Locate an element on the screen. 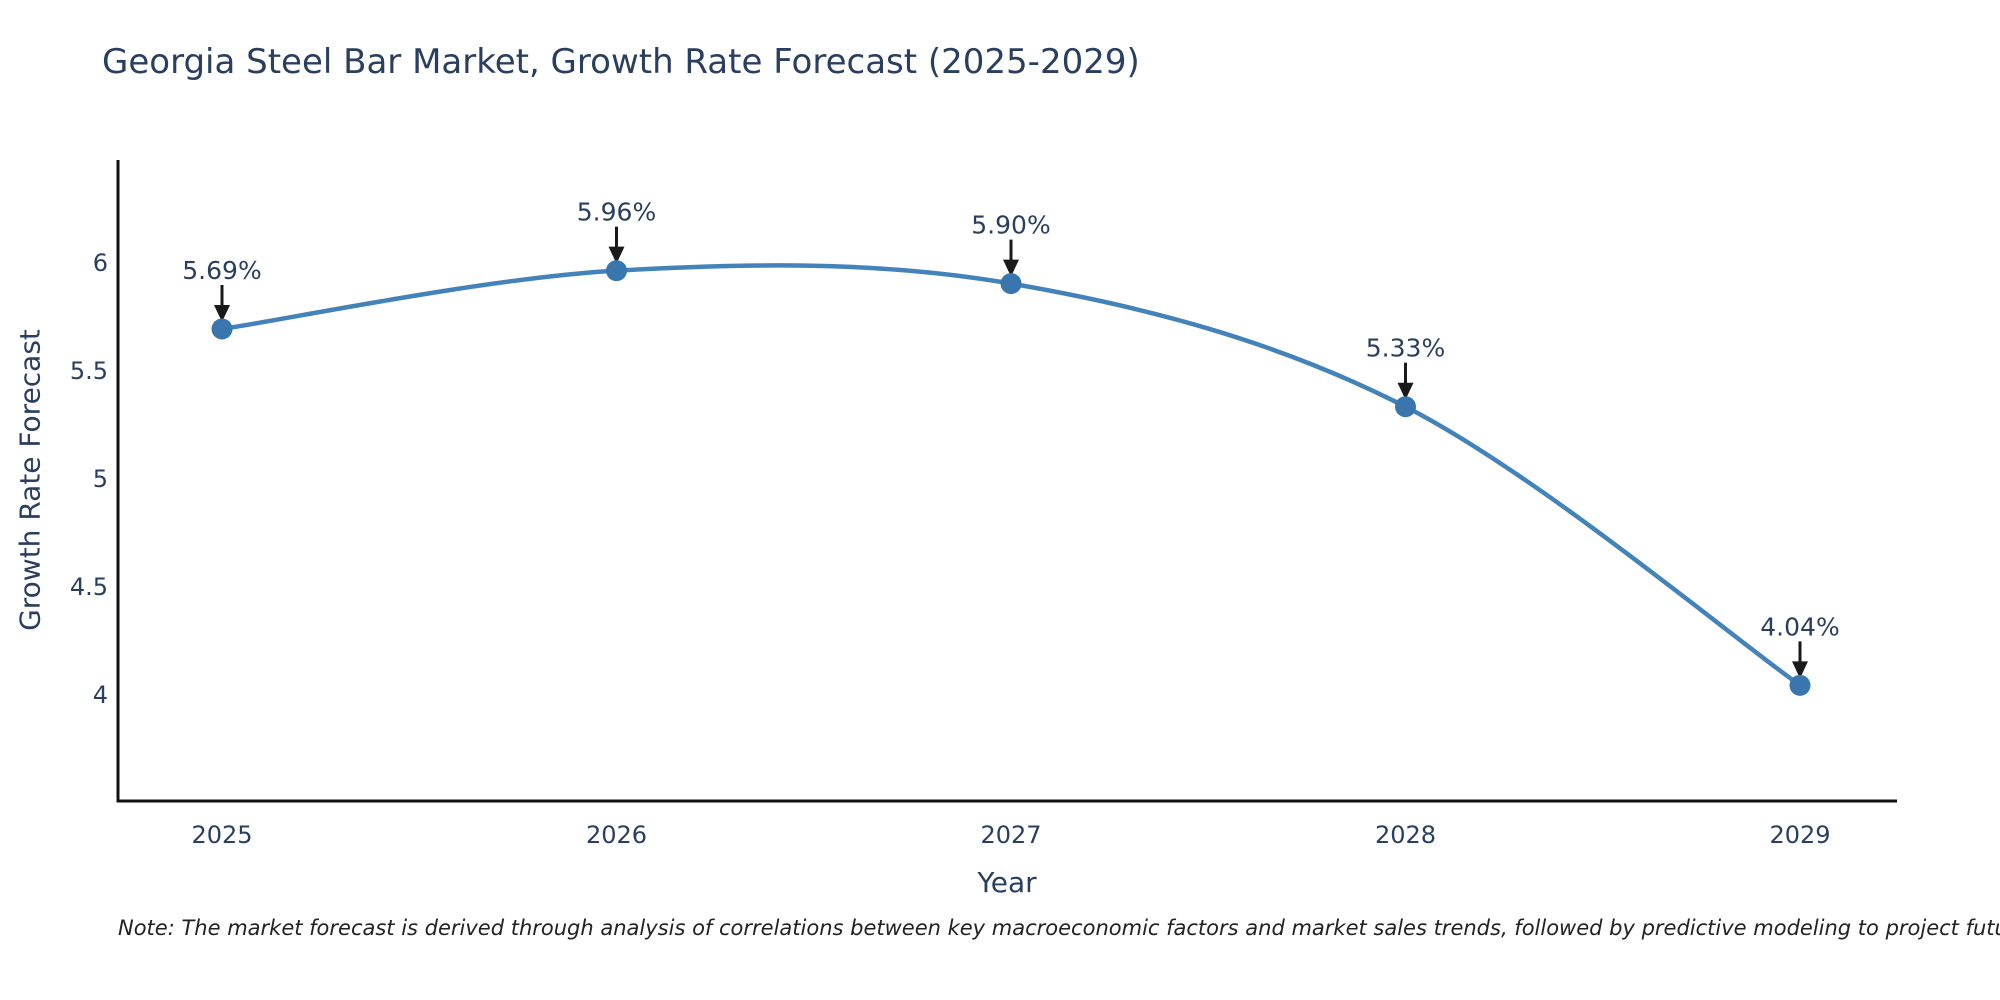  annotation-arrowhead-2027 is located at coordinates (1011, 268).